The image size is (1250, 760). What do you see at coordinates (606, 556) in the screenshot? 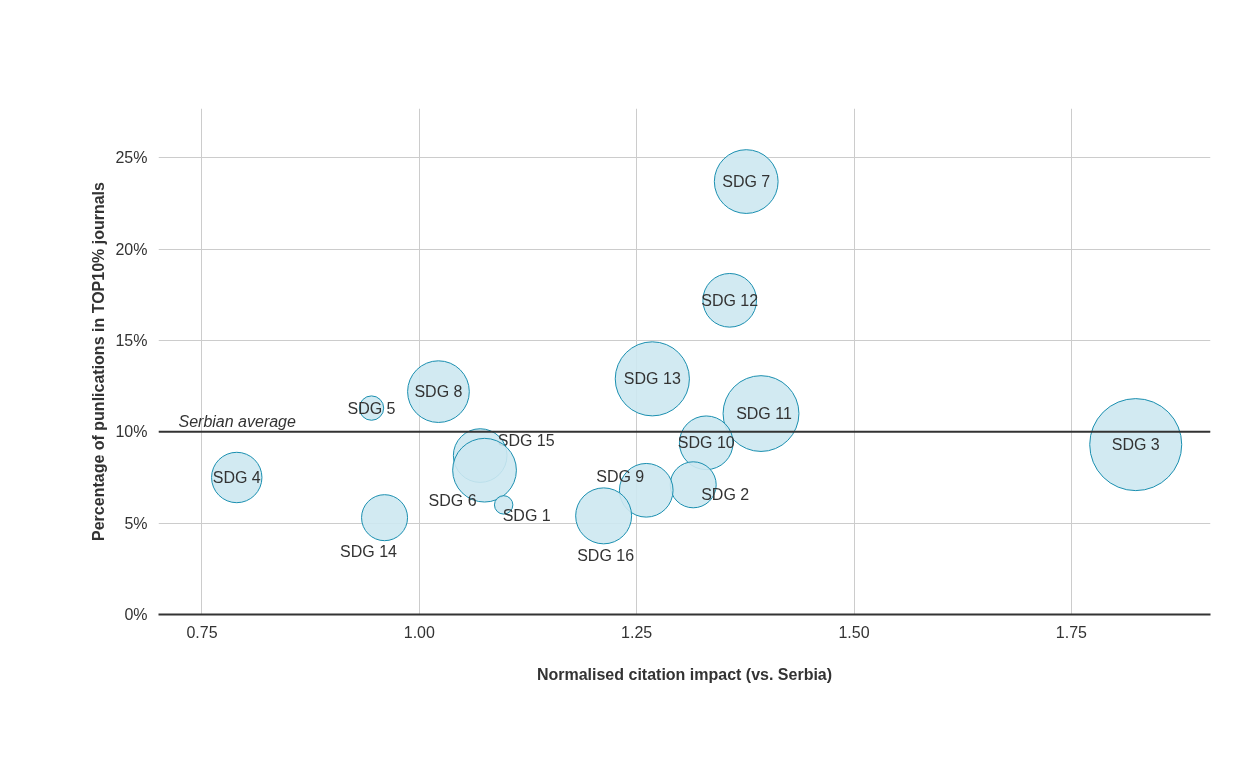
I see `series-label: SDG 16` at bounding box center [606, 556].